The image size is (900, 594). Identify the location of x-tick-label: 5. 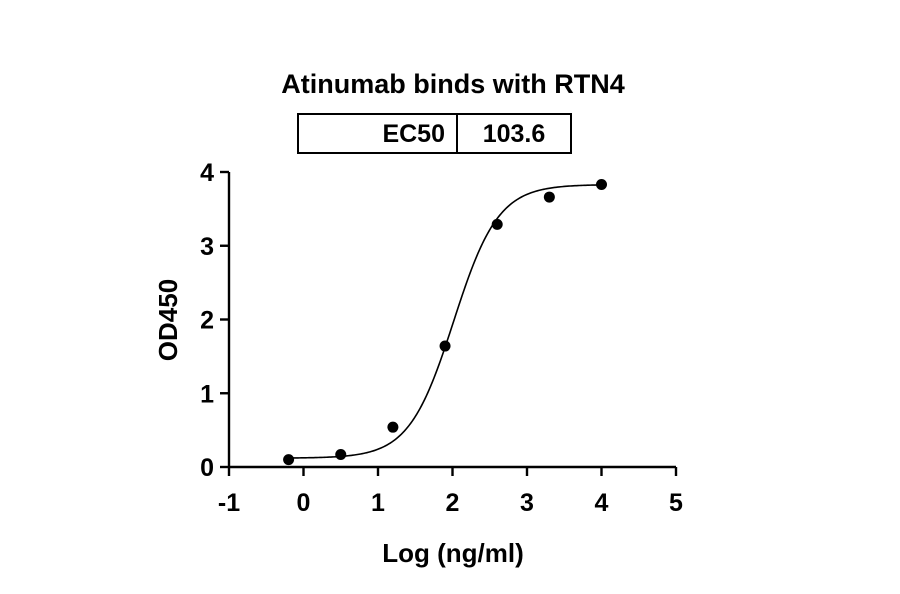
(676, 503).